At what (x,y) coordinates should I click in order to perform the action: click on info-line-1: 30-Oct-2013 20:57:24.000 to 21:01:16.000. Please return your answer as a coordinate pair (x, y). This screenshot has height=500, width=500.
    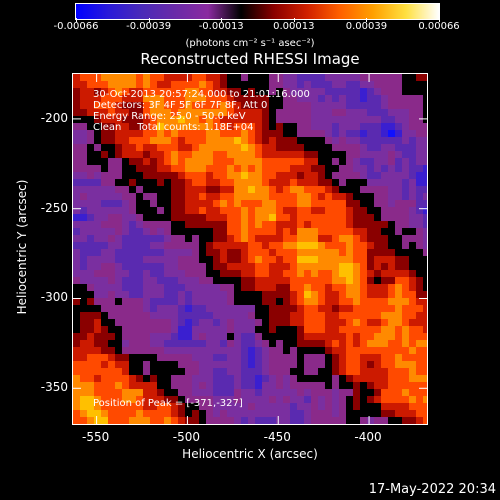
    Looking at the image, I should click on (201, 94).